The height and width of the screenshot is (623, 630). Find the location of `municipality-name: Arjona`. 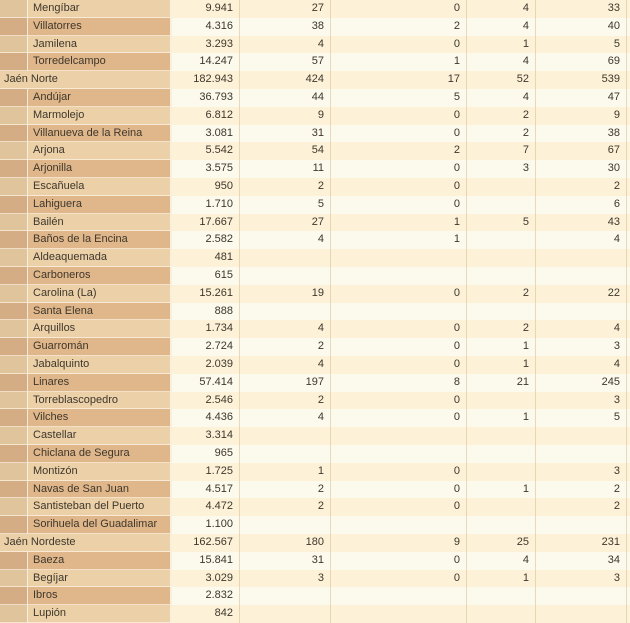

municipality-name: Arjona is located at coordinates (49, 150).